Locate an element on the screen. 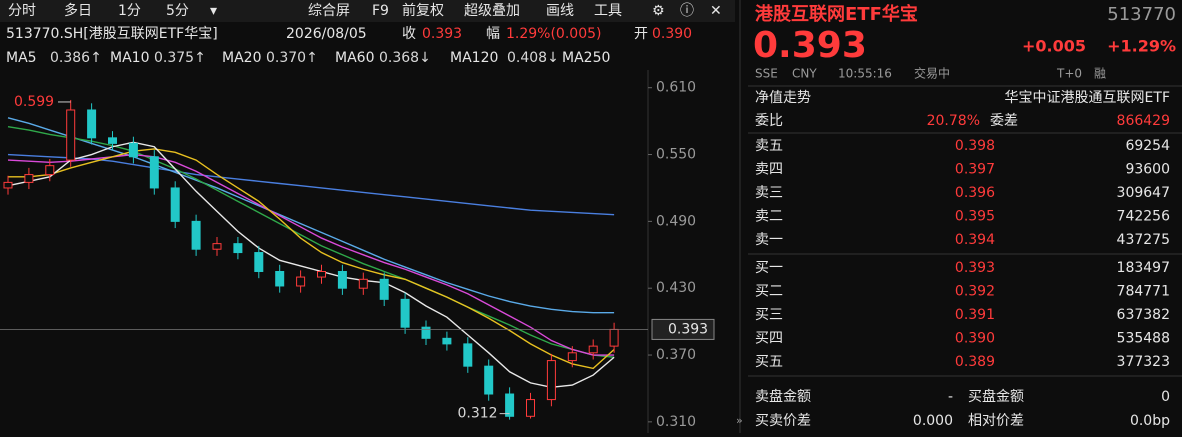 The height and width of the screenshot is (437, 1182). collapse-arrow: » is located at coordinates (739, 420).